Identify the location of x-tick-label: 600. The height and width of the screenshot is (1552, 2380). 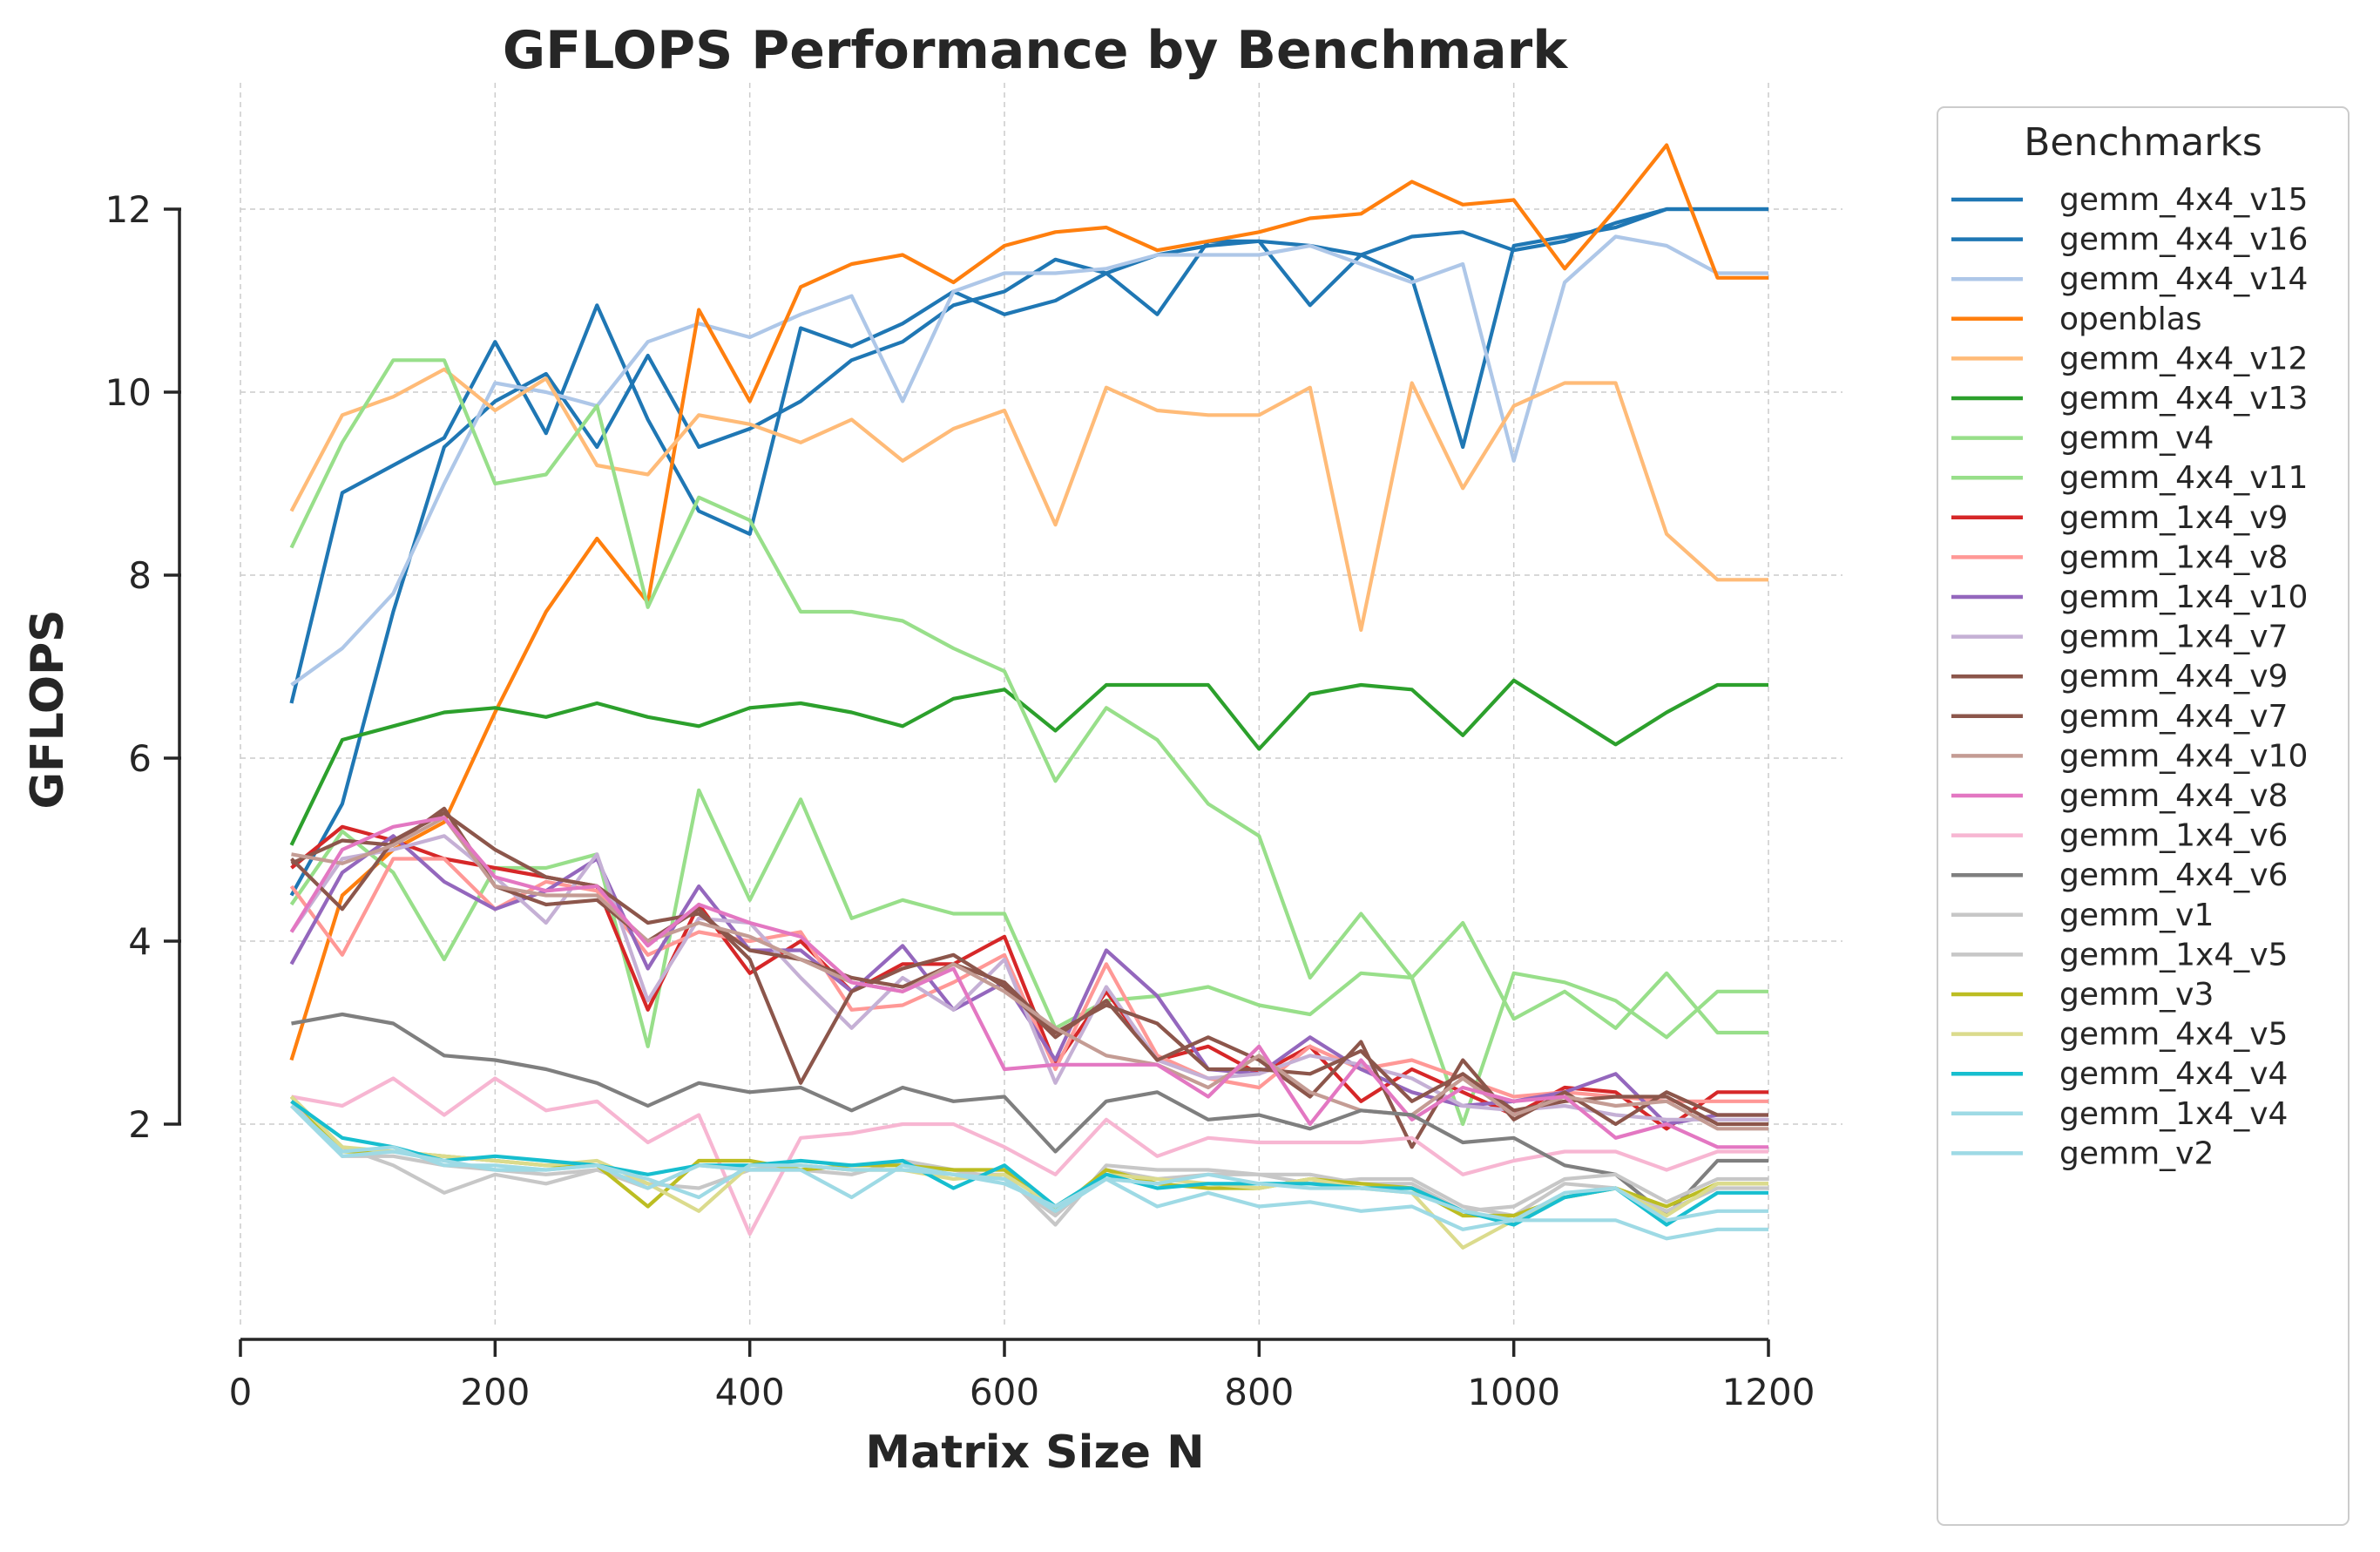
(1004, 1392).